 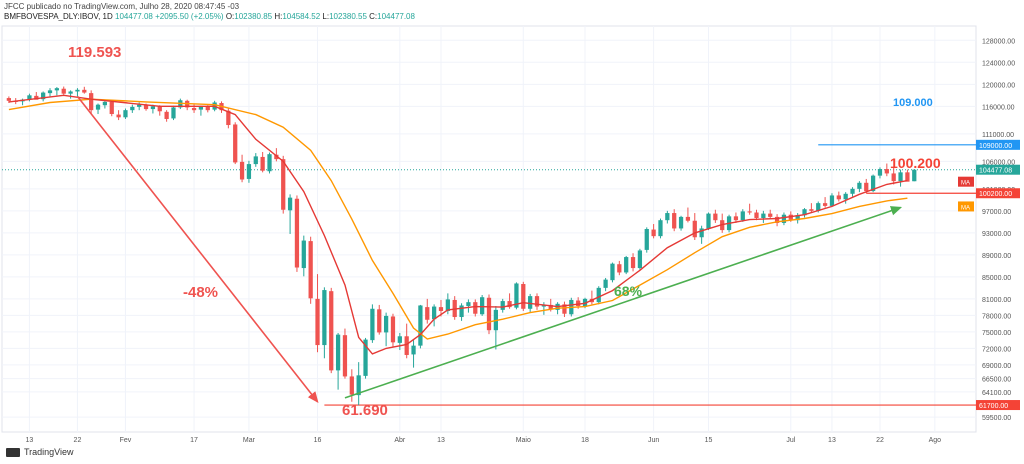 I want to click on y-tick-label: 81000.00, so click(x=996, y=300).